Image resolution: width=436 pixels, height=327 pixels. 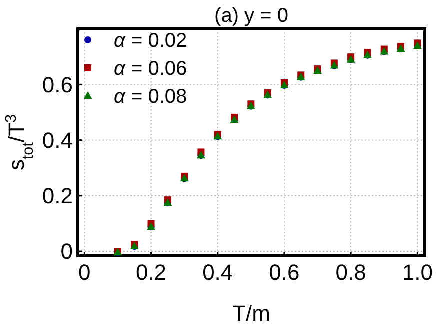 What do you see at coordinates (151, 272) in the screenshot?
I see `x-tick-label: 0.2` at bounding box center [151, 272].